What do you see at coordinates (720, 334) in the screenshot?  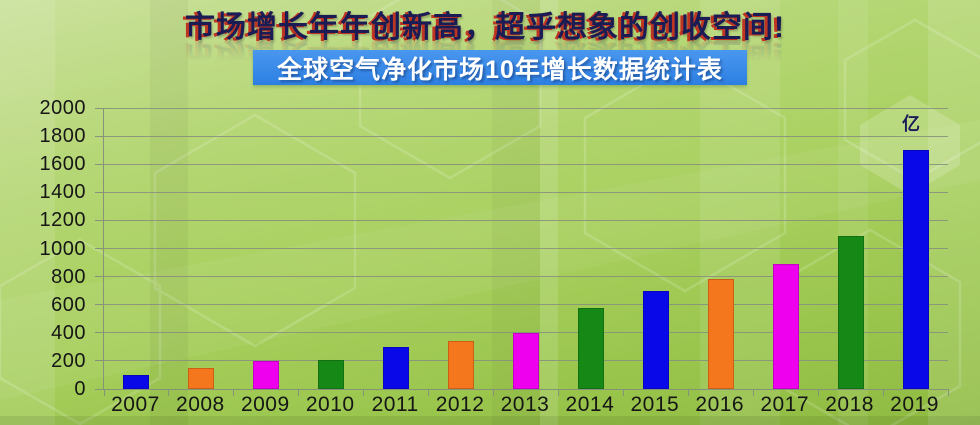 I see `bar-2016` at bounding box center [720, 334].